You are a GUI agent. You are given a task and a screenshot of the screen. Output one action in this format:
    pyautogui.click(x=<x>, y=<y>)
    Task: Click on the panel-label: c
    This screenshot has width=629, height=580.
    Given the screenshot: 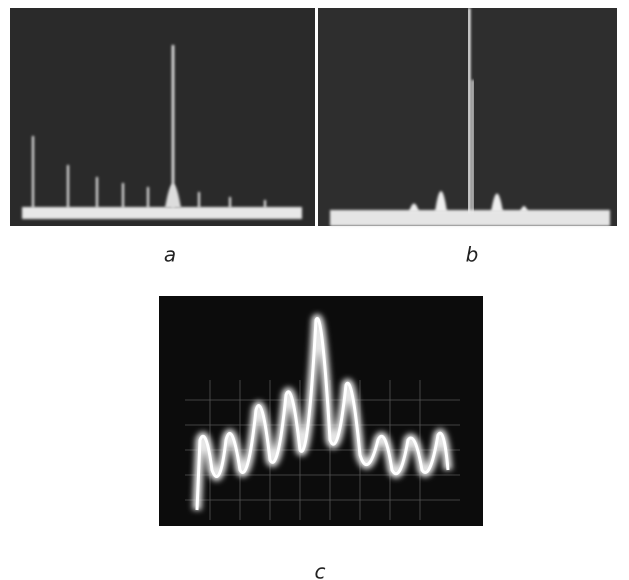 What is the action you would take?
    pyautogui.click(x=320, y=570)
    